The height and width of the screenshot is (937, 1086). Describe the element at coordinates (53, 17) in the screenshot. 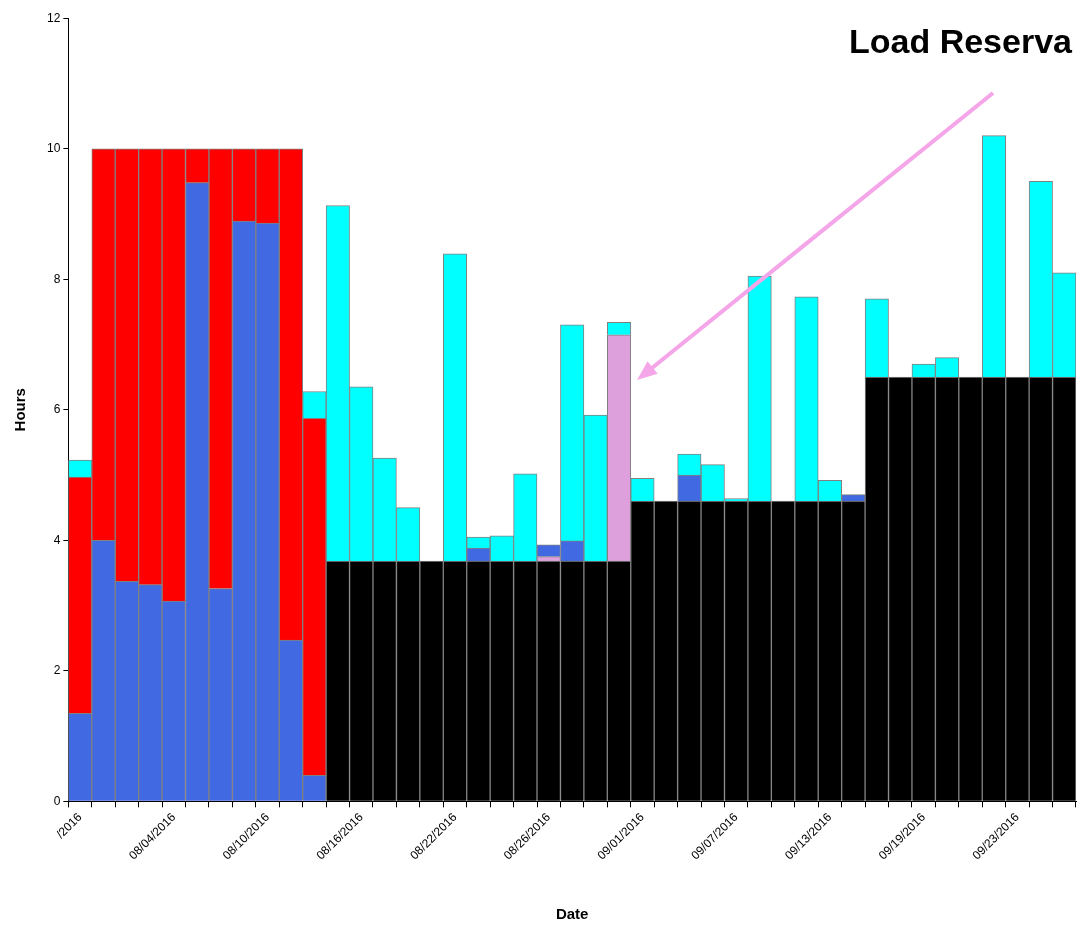

I see `y-tick-label: 12` at that location.